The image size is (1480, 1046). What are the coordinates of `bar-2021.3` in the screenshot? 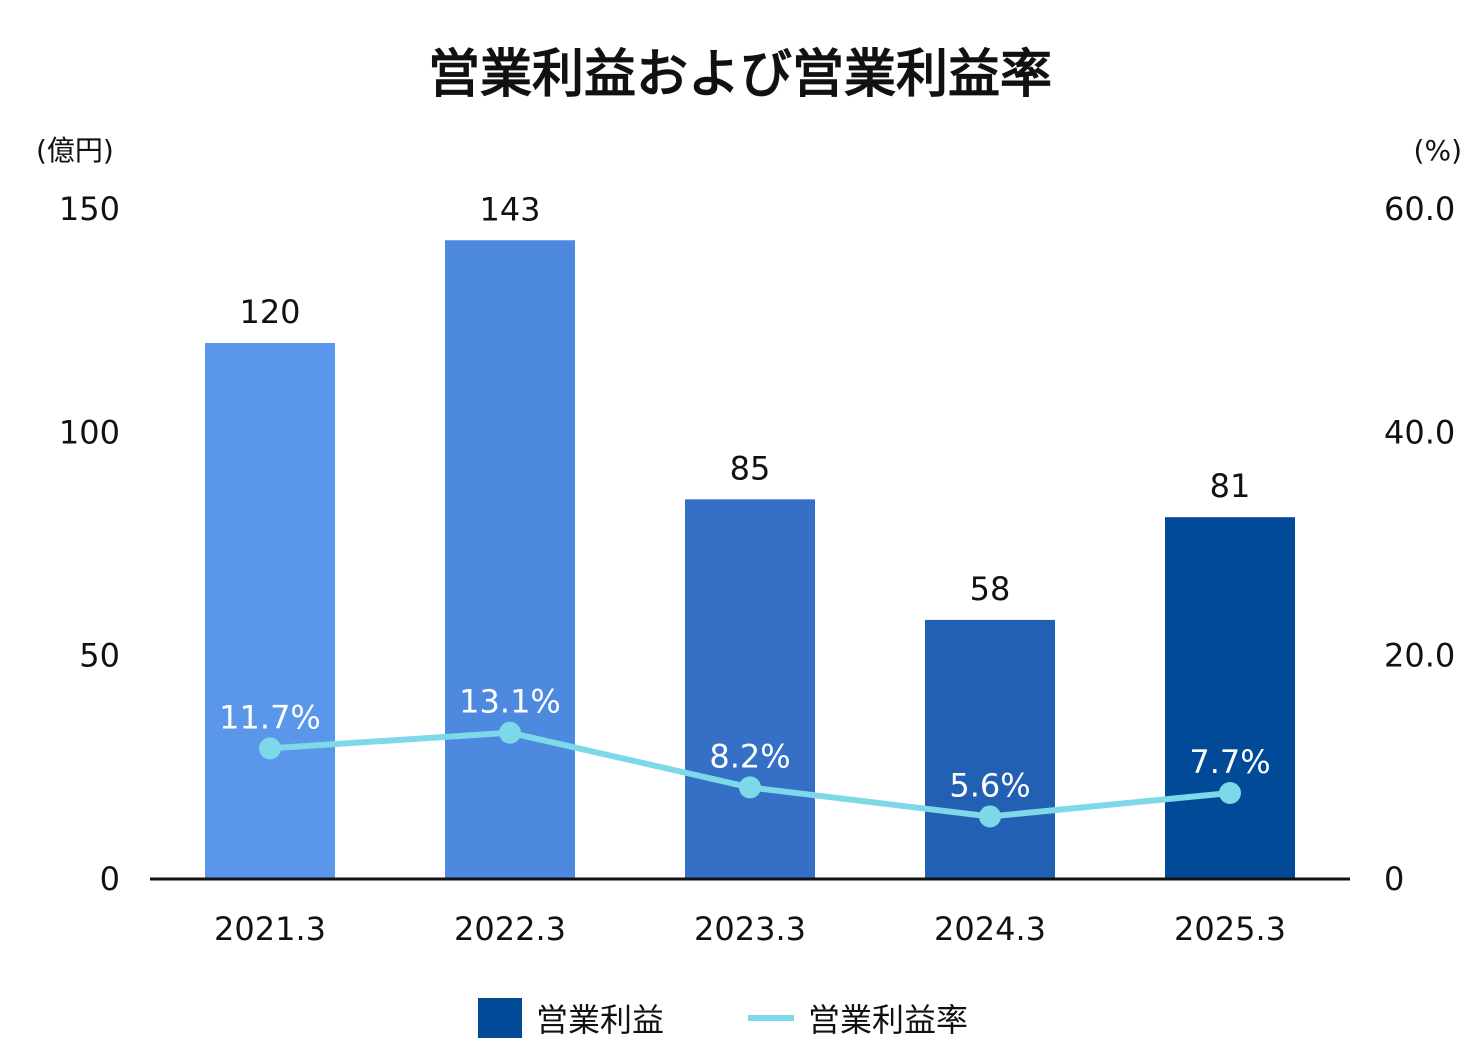 It's located at (270, 611).